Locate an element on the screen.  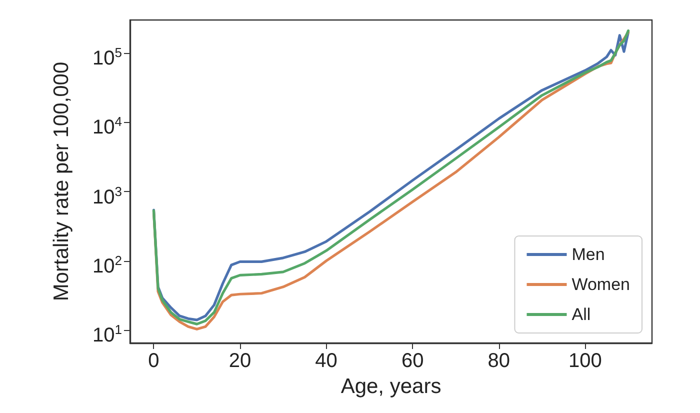
x-tick-label: 20 is located at coordinates (240, 361).